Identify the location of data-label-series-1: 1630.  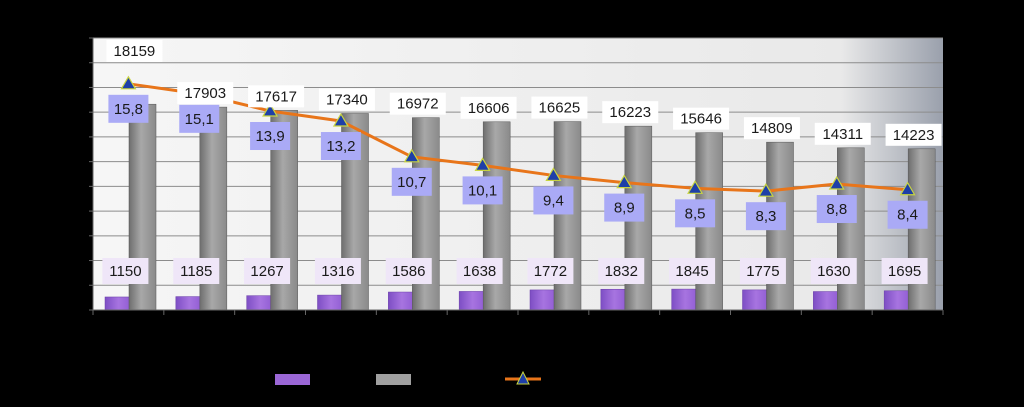
(833, 271).